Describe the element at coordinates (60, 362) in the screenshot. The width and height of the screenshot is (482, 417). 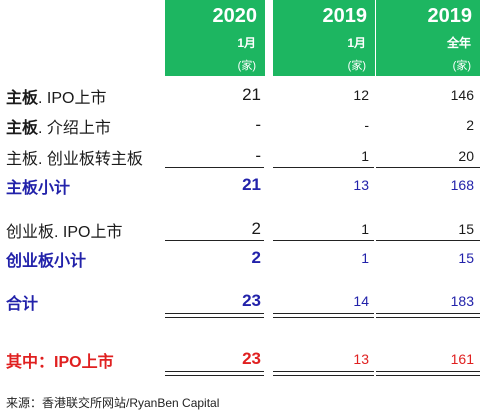
I see `row-label: 其中：IPO上市` at that location.